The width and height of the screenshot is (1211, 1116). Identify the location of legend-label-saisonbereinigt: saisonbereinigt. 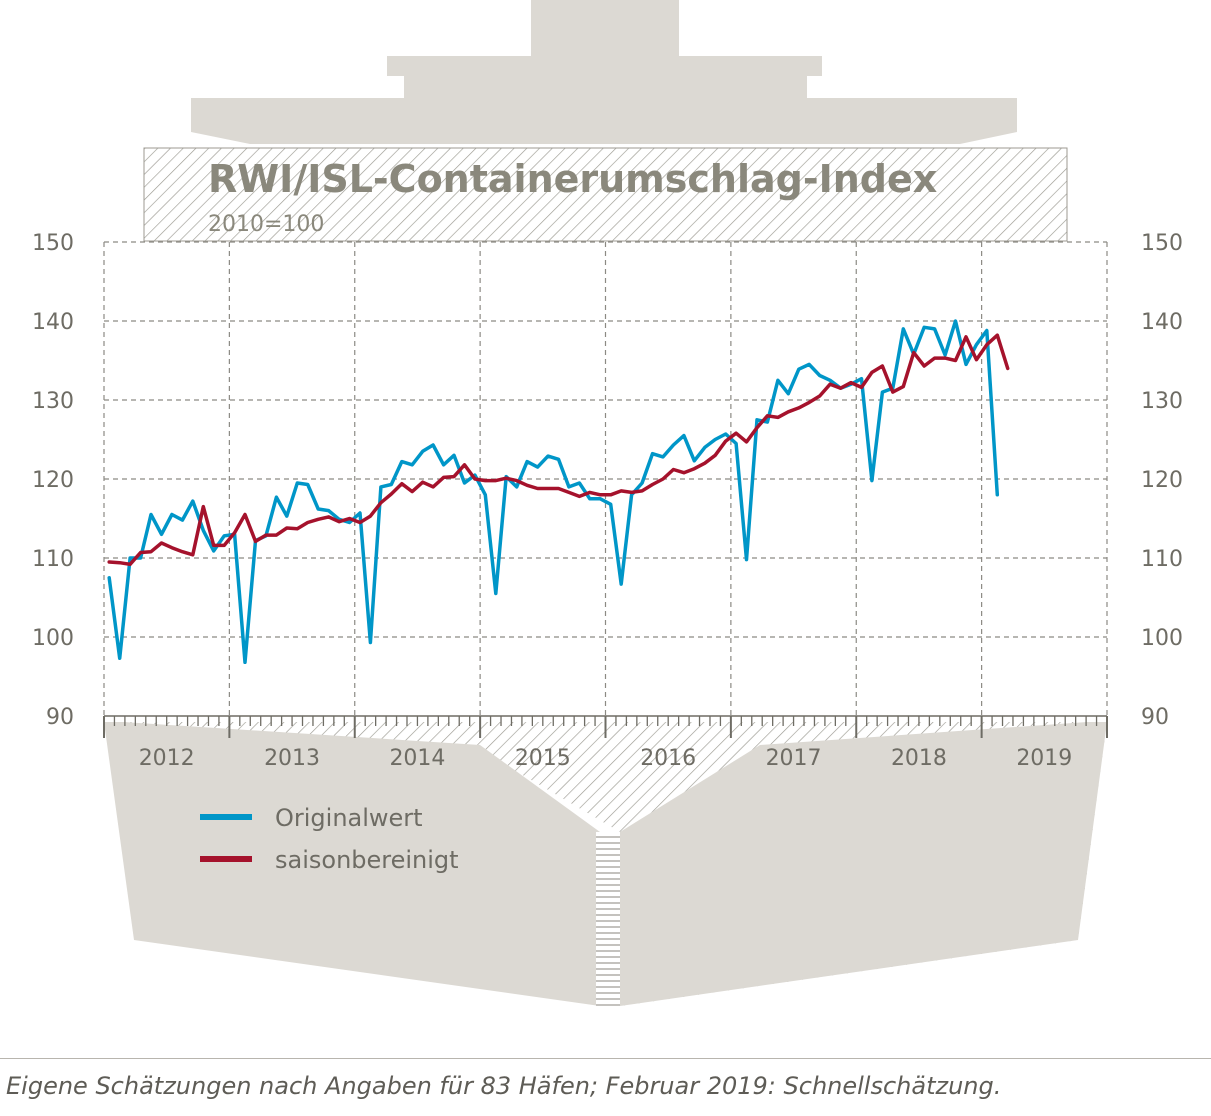
(367, 860).